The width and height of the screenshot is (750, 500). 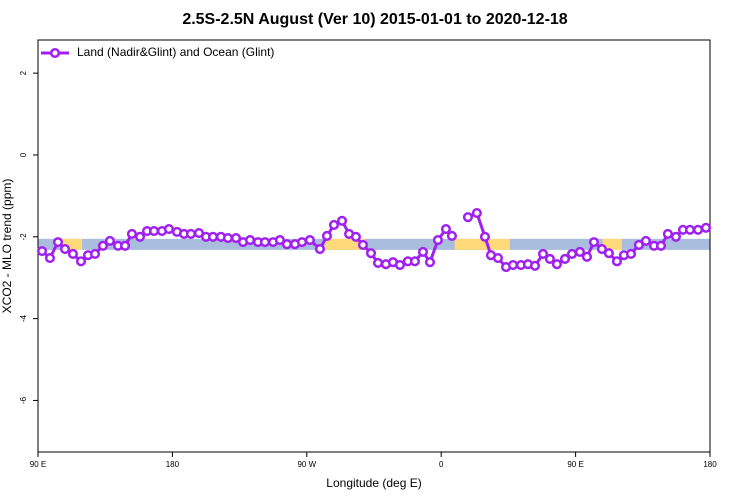 I want to click on x-axis-label: Longitude (deg E), so click(x=373, y=483).